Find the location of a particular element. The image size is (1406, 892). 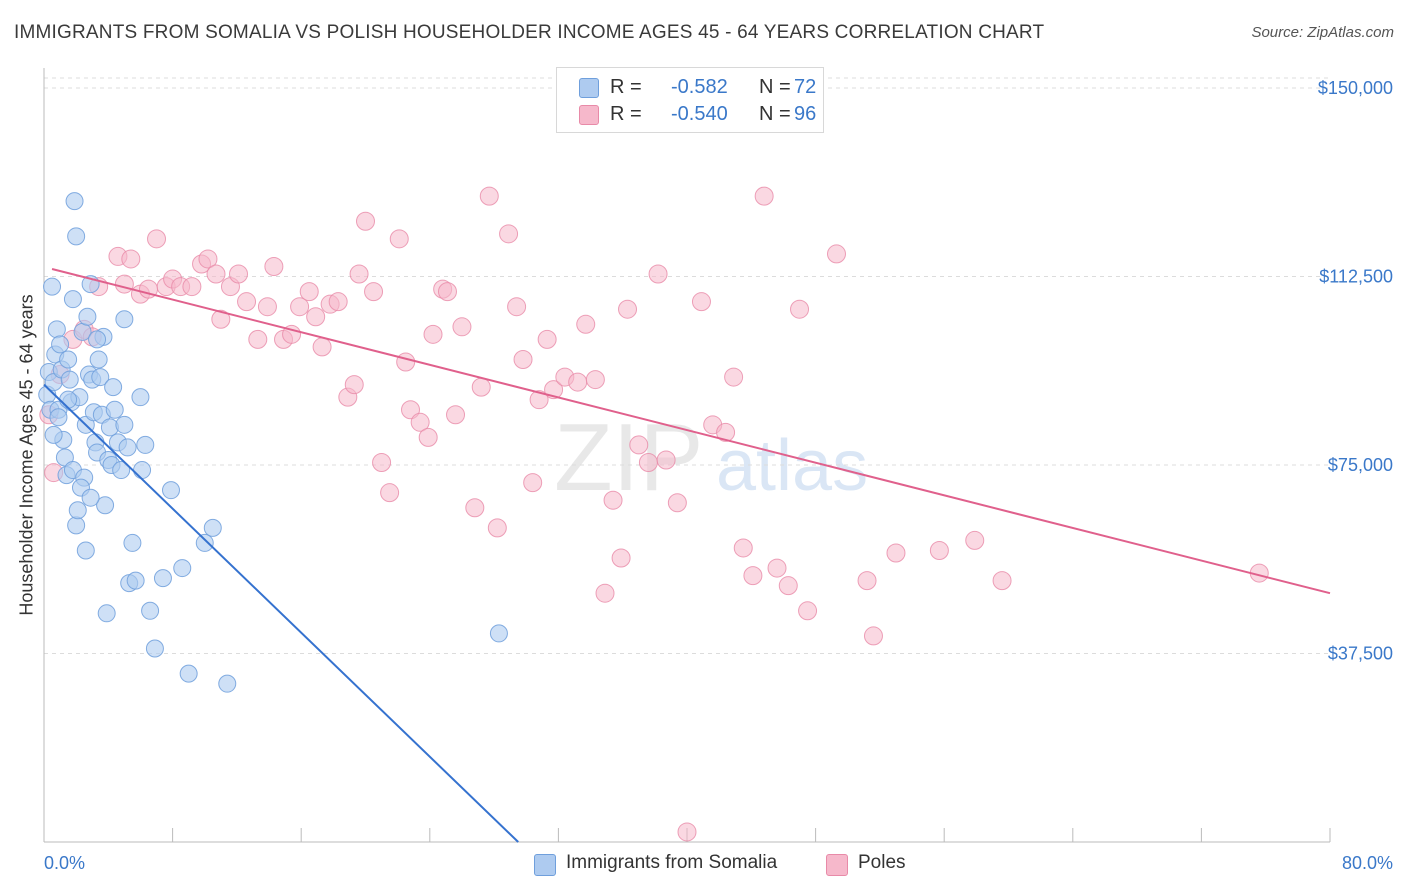

stats-legend: R = -0.582 N = 72 R = -0.540 N = 96 is located at coordinates (690, 100).